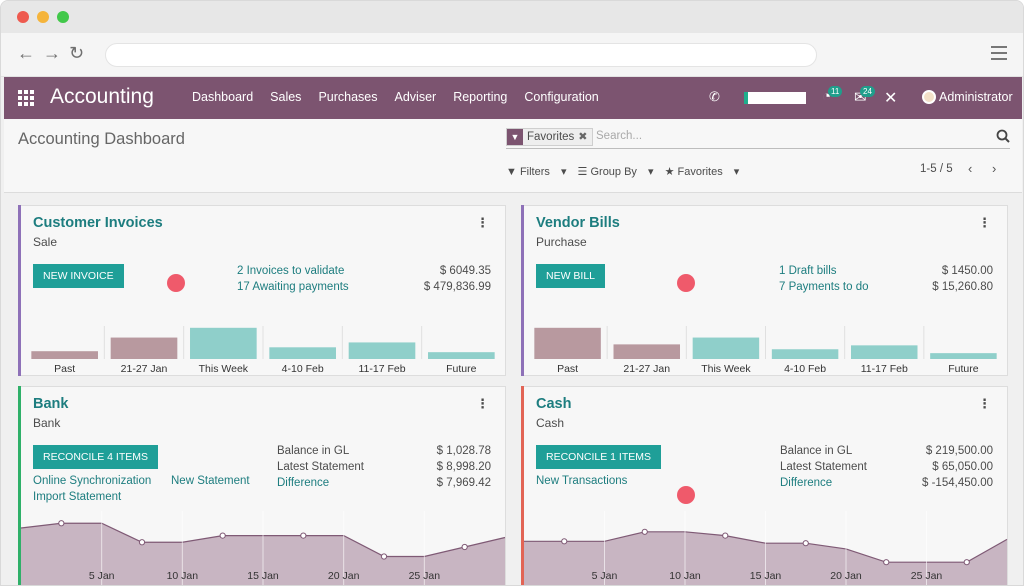 The image size is (1024, 586). I want to click on import-statement-link: Import Statement, so click(77, 497).